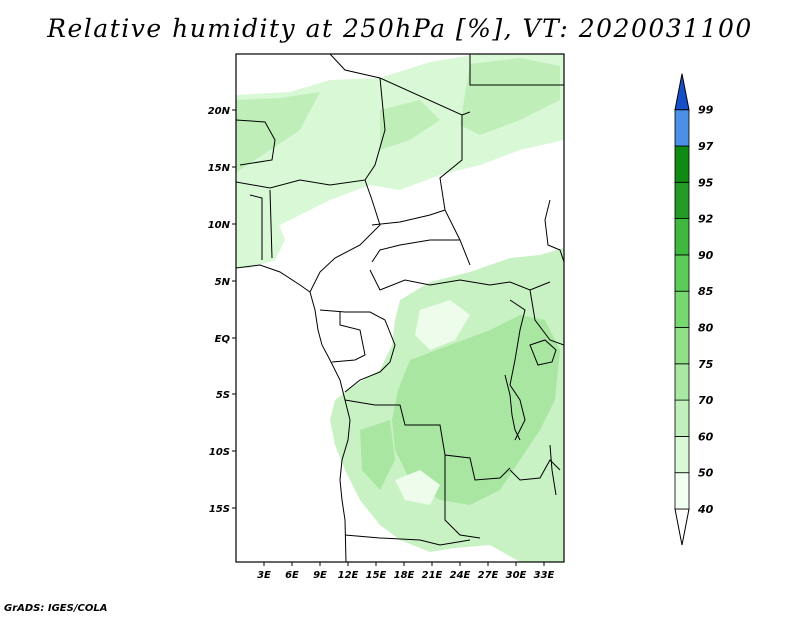 The image size is (800, 618). Describe the element at coordinates (219, 509) in the screenshot. I see `lat-label: 15S` at that location.